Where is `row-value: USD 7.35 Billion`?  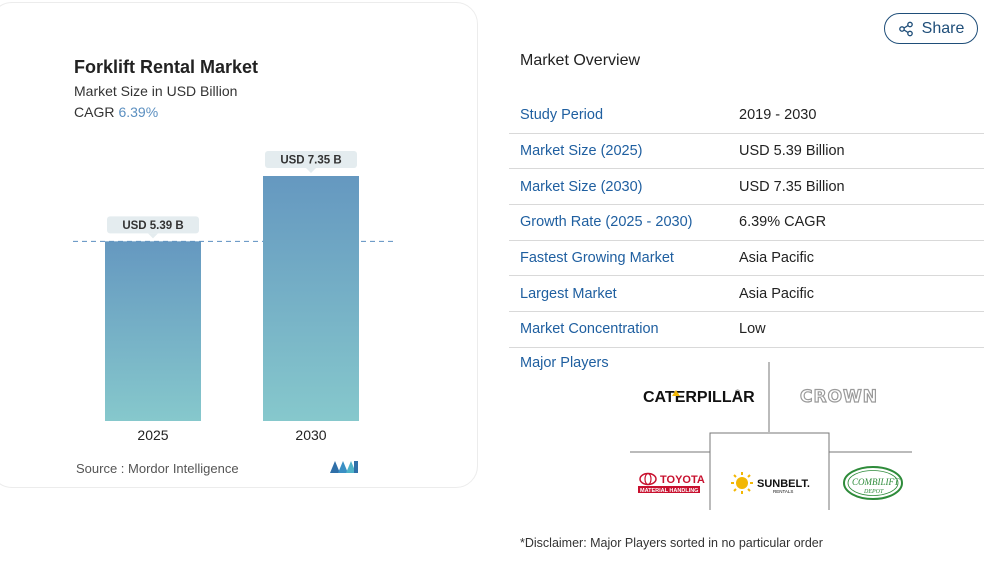 row-value: USD 7.35 Billion is located at coordinates (792, 186).